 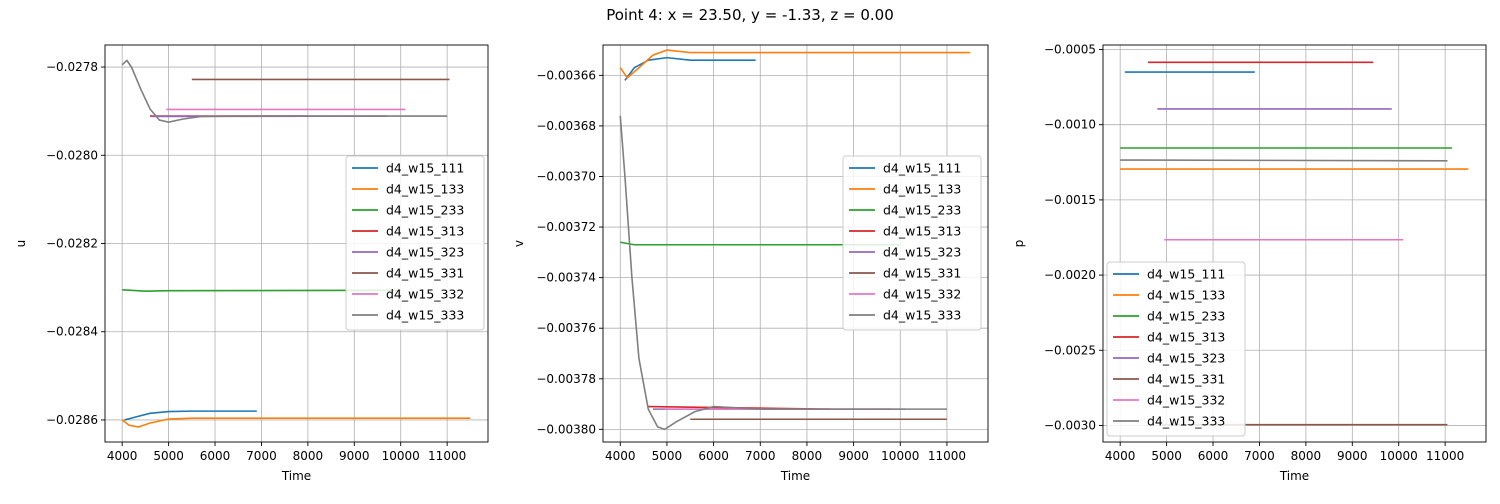 I want to click on y-tick-label: −0.0025, so click(x=1070, y=350).